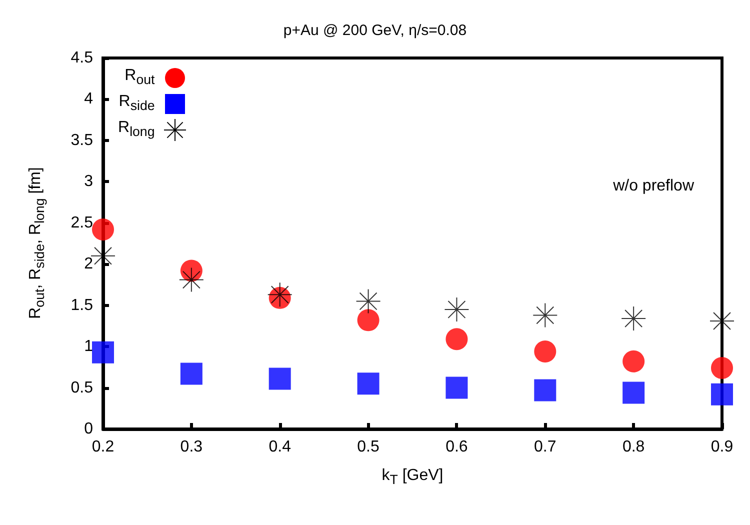  Describe the element at coordinates (412, 477) in the screenshot. I see `x-axis-title: k$_{T}$ [GeV]` at that location.